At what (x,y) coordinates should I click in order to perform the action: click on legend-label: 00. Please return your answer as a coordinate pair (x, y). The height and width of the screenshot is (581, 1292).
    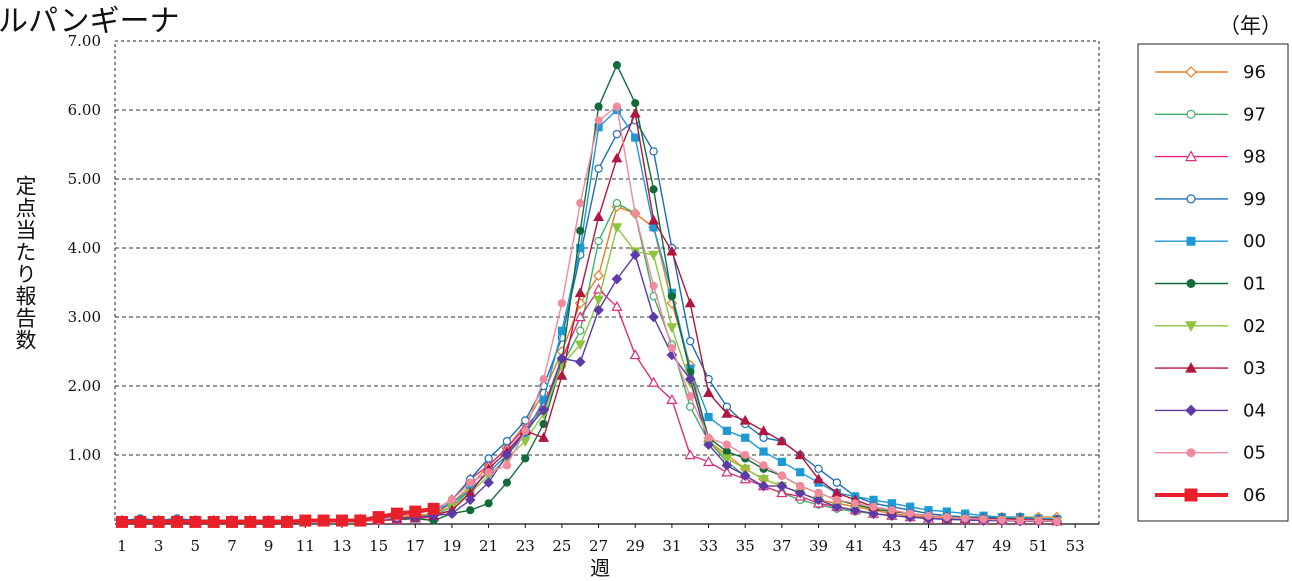
    Looking at the image, I should click on (1254, 241).